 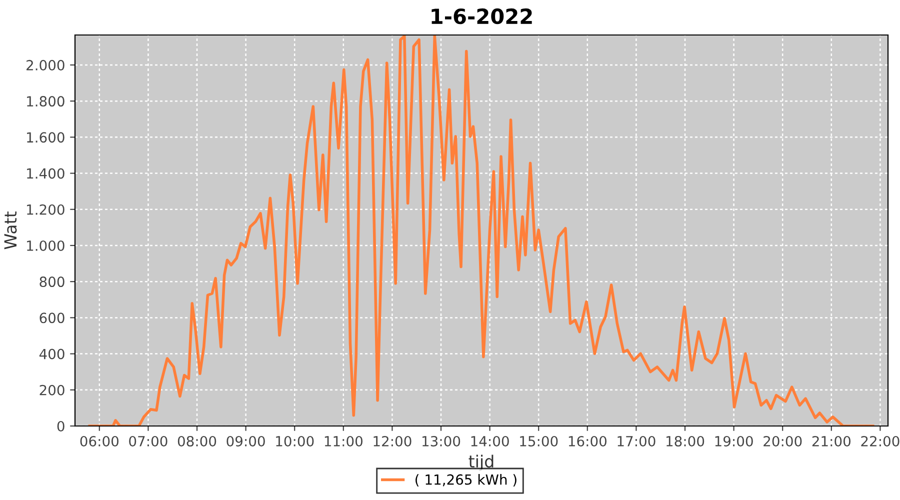 I want to click on x-tick-label: 20:00, so click(x=783, y=441).